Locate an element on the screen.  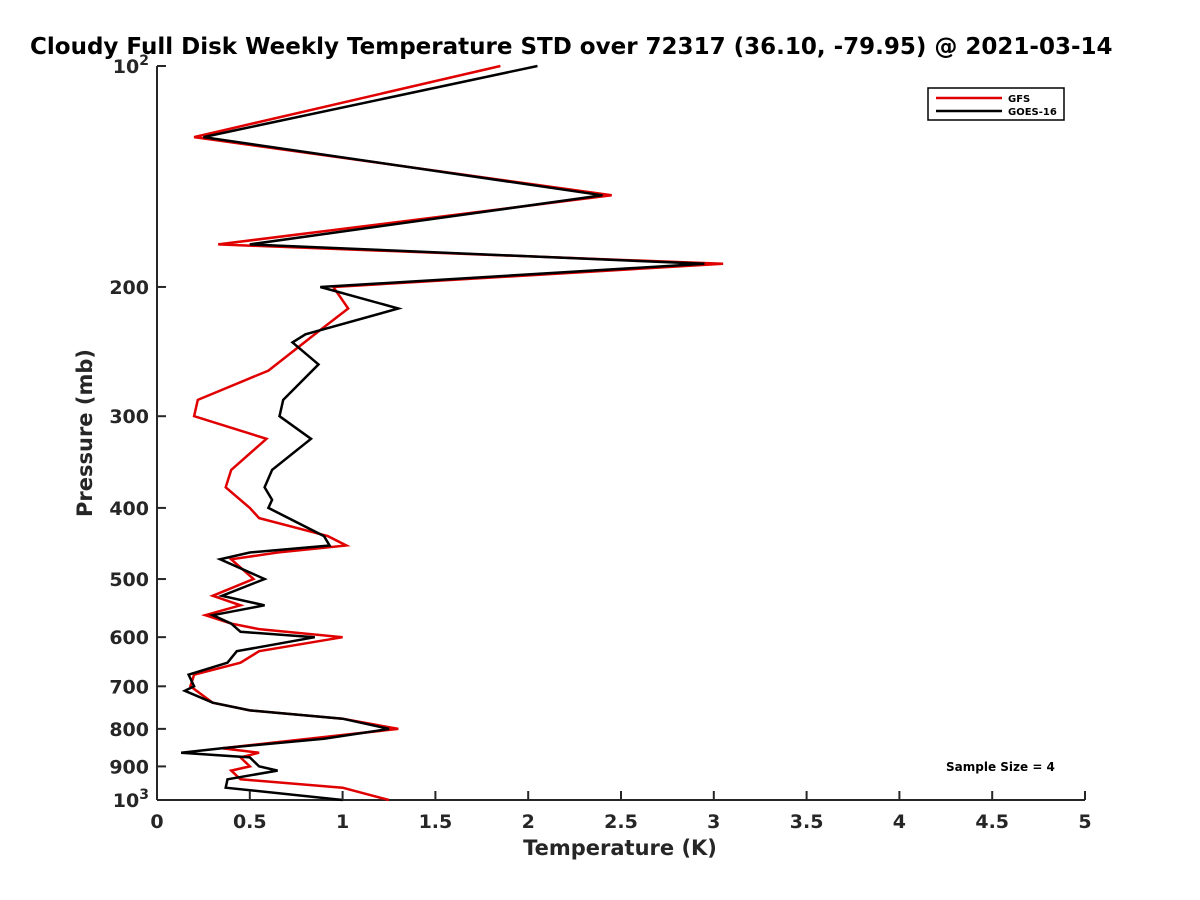
y-tick-label: 700 is located at coordinates (129, 687).